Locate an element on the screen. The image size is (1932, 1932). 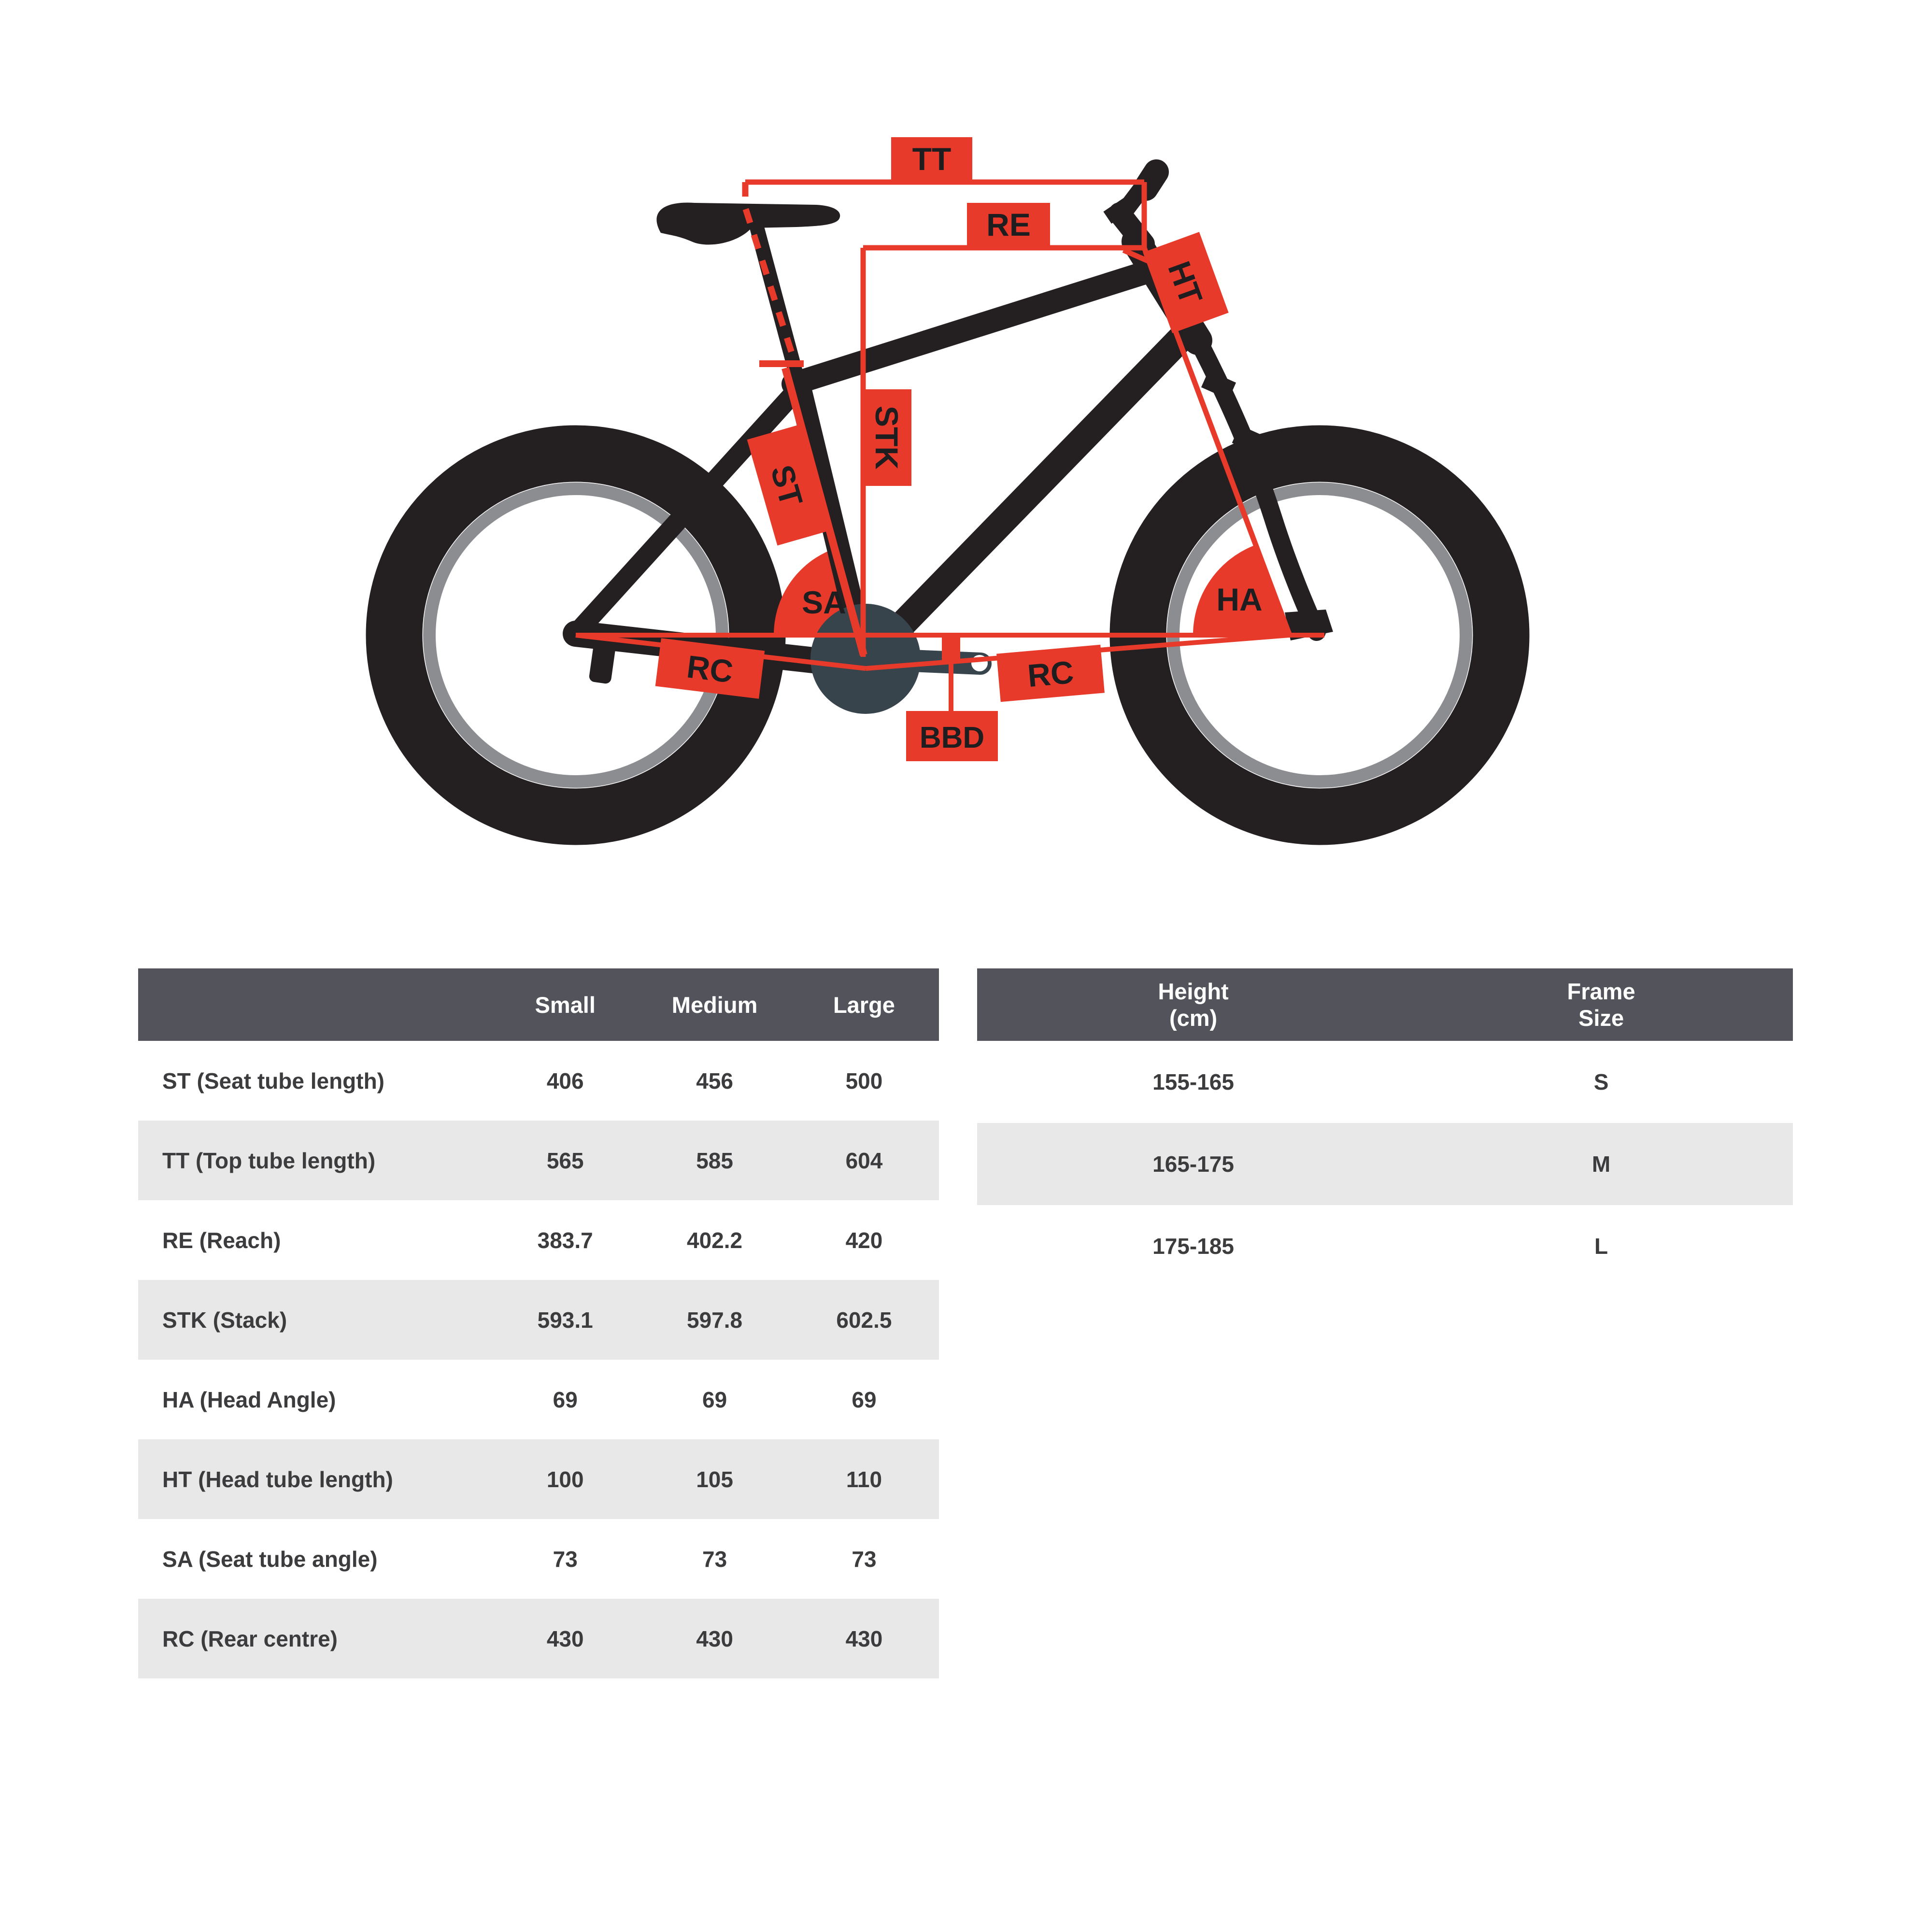
handlebar-grip is located at coordinates (1151, 180).